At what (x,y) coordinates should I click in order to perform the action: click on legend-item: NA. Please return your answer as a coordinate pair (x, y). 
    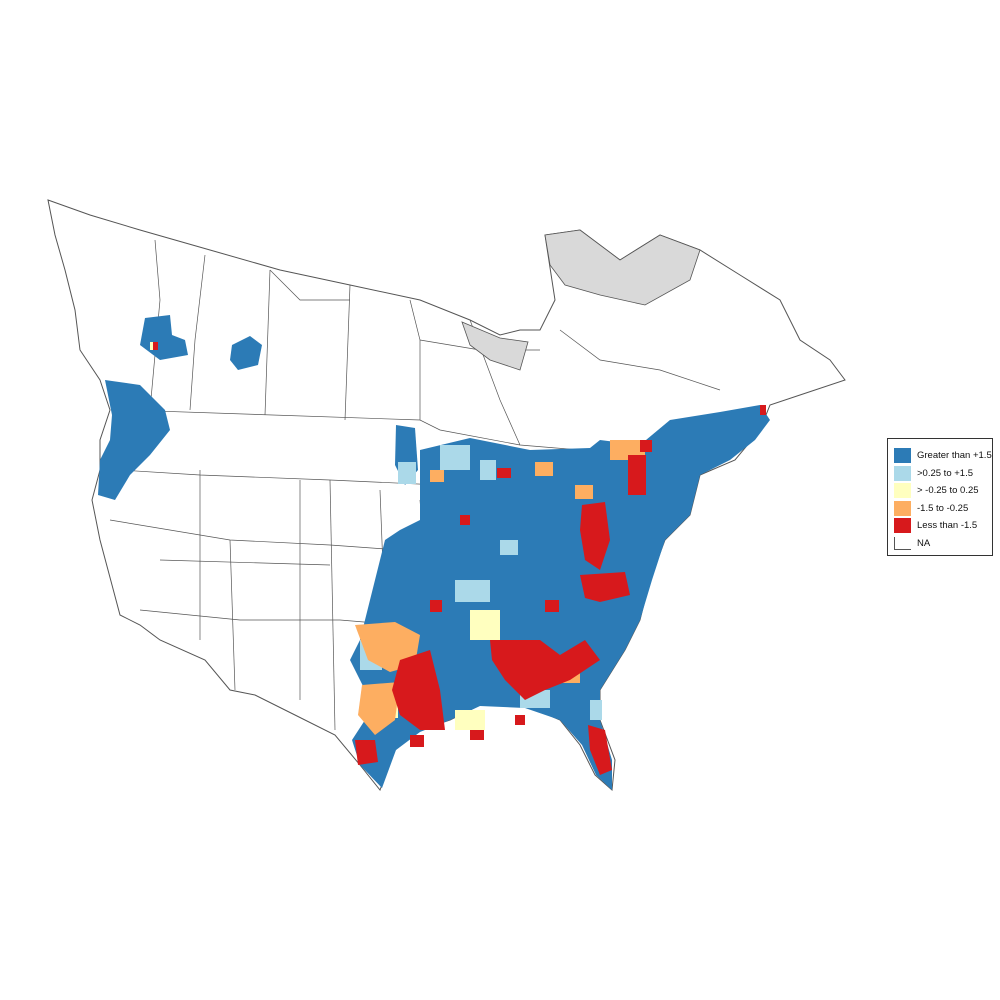
    Looking at the image, I should click on (943, 544).